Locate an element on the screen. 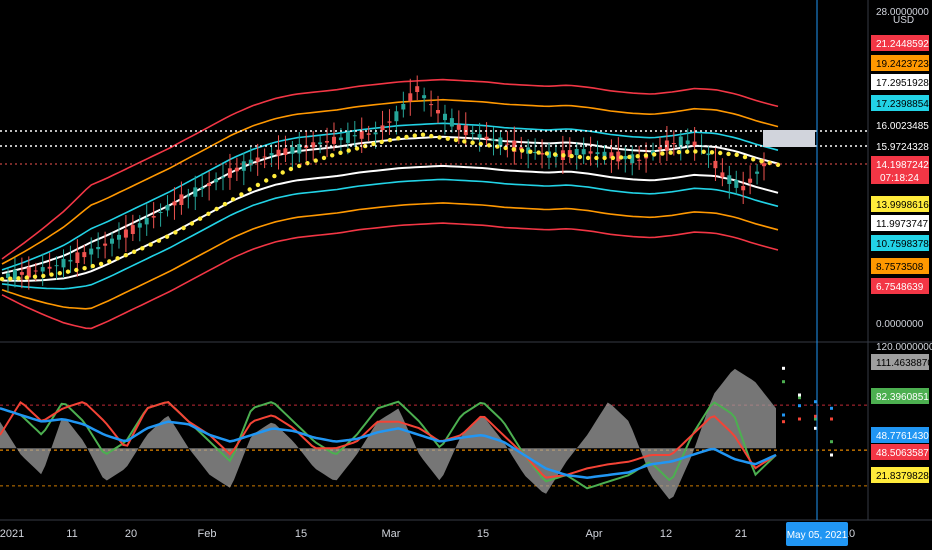  osc-label-blue: 48.7761430 is located at coordinates (902, 436).